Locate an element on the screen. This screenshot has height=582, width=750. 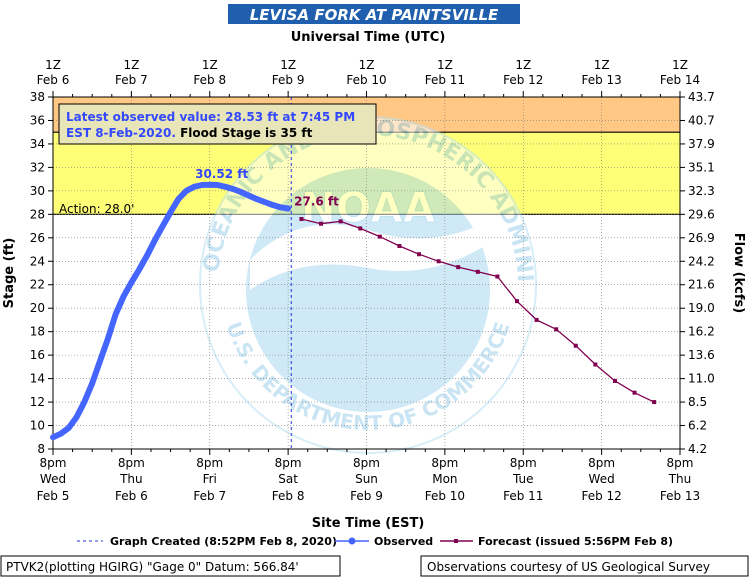
title-bar is located at coordinates (374, 14).